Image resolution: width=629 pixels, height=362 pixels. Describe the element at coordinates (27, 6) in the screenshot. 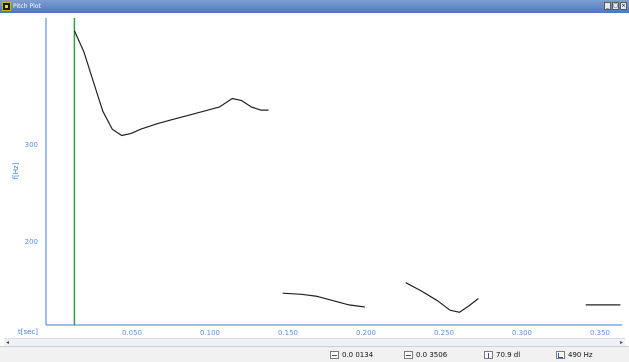

I see `window-title: Pitch Plot` at that location.